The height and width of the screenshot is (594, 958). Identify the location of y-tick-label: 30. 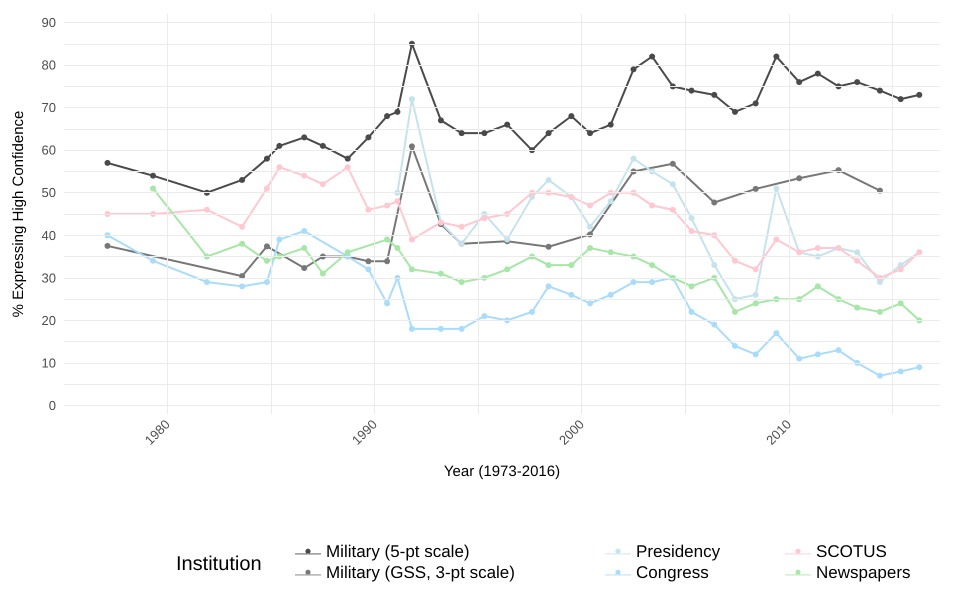
(49, 278).